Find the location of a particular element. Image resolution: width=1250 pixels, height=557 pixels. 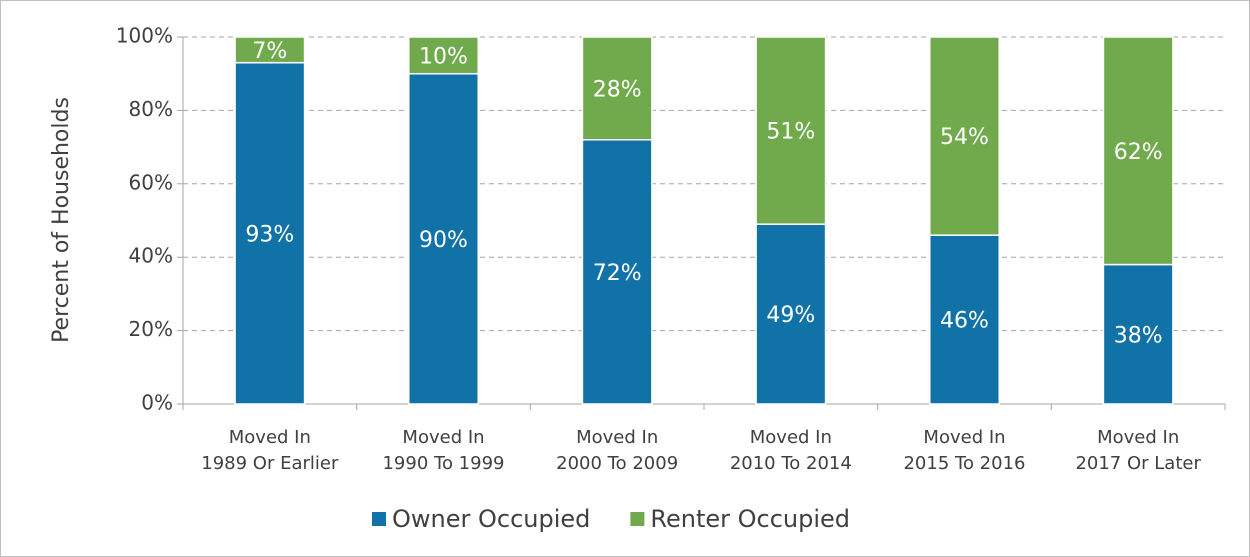

value-label: 28% is located at coordinates (617, 89).